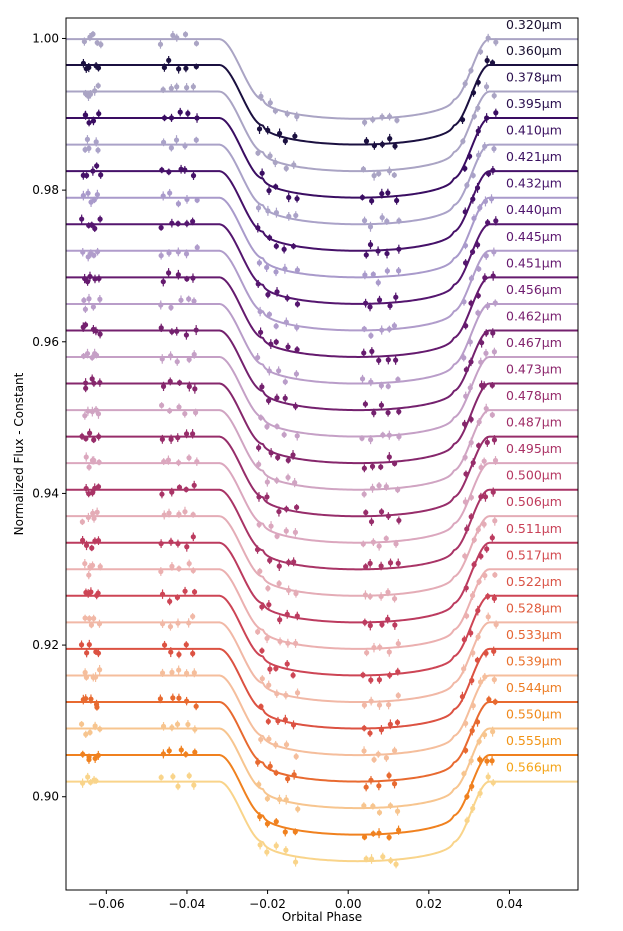  I want to click on y-tick-label: 0.92, so click(45, 645).